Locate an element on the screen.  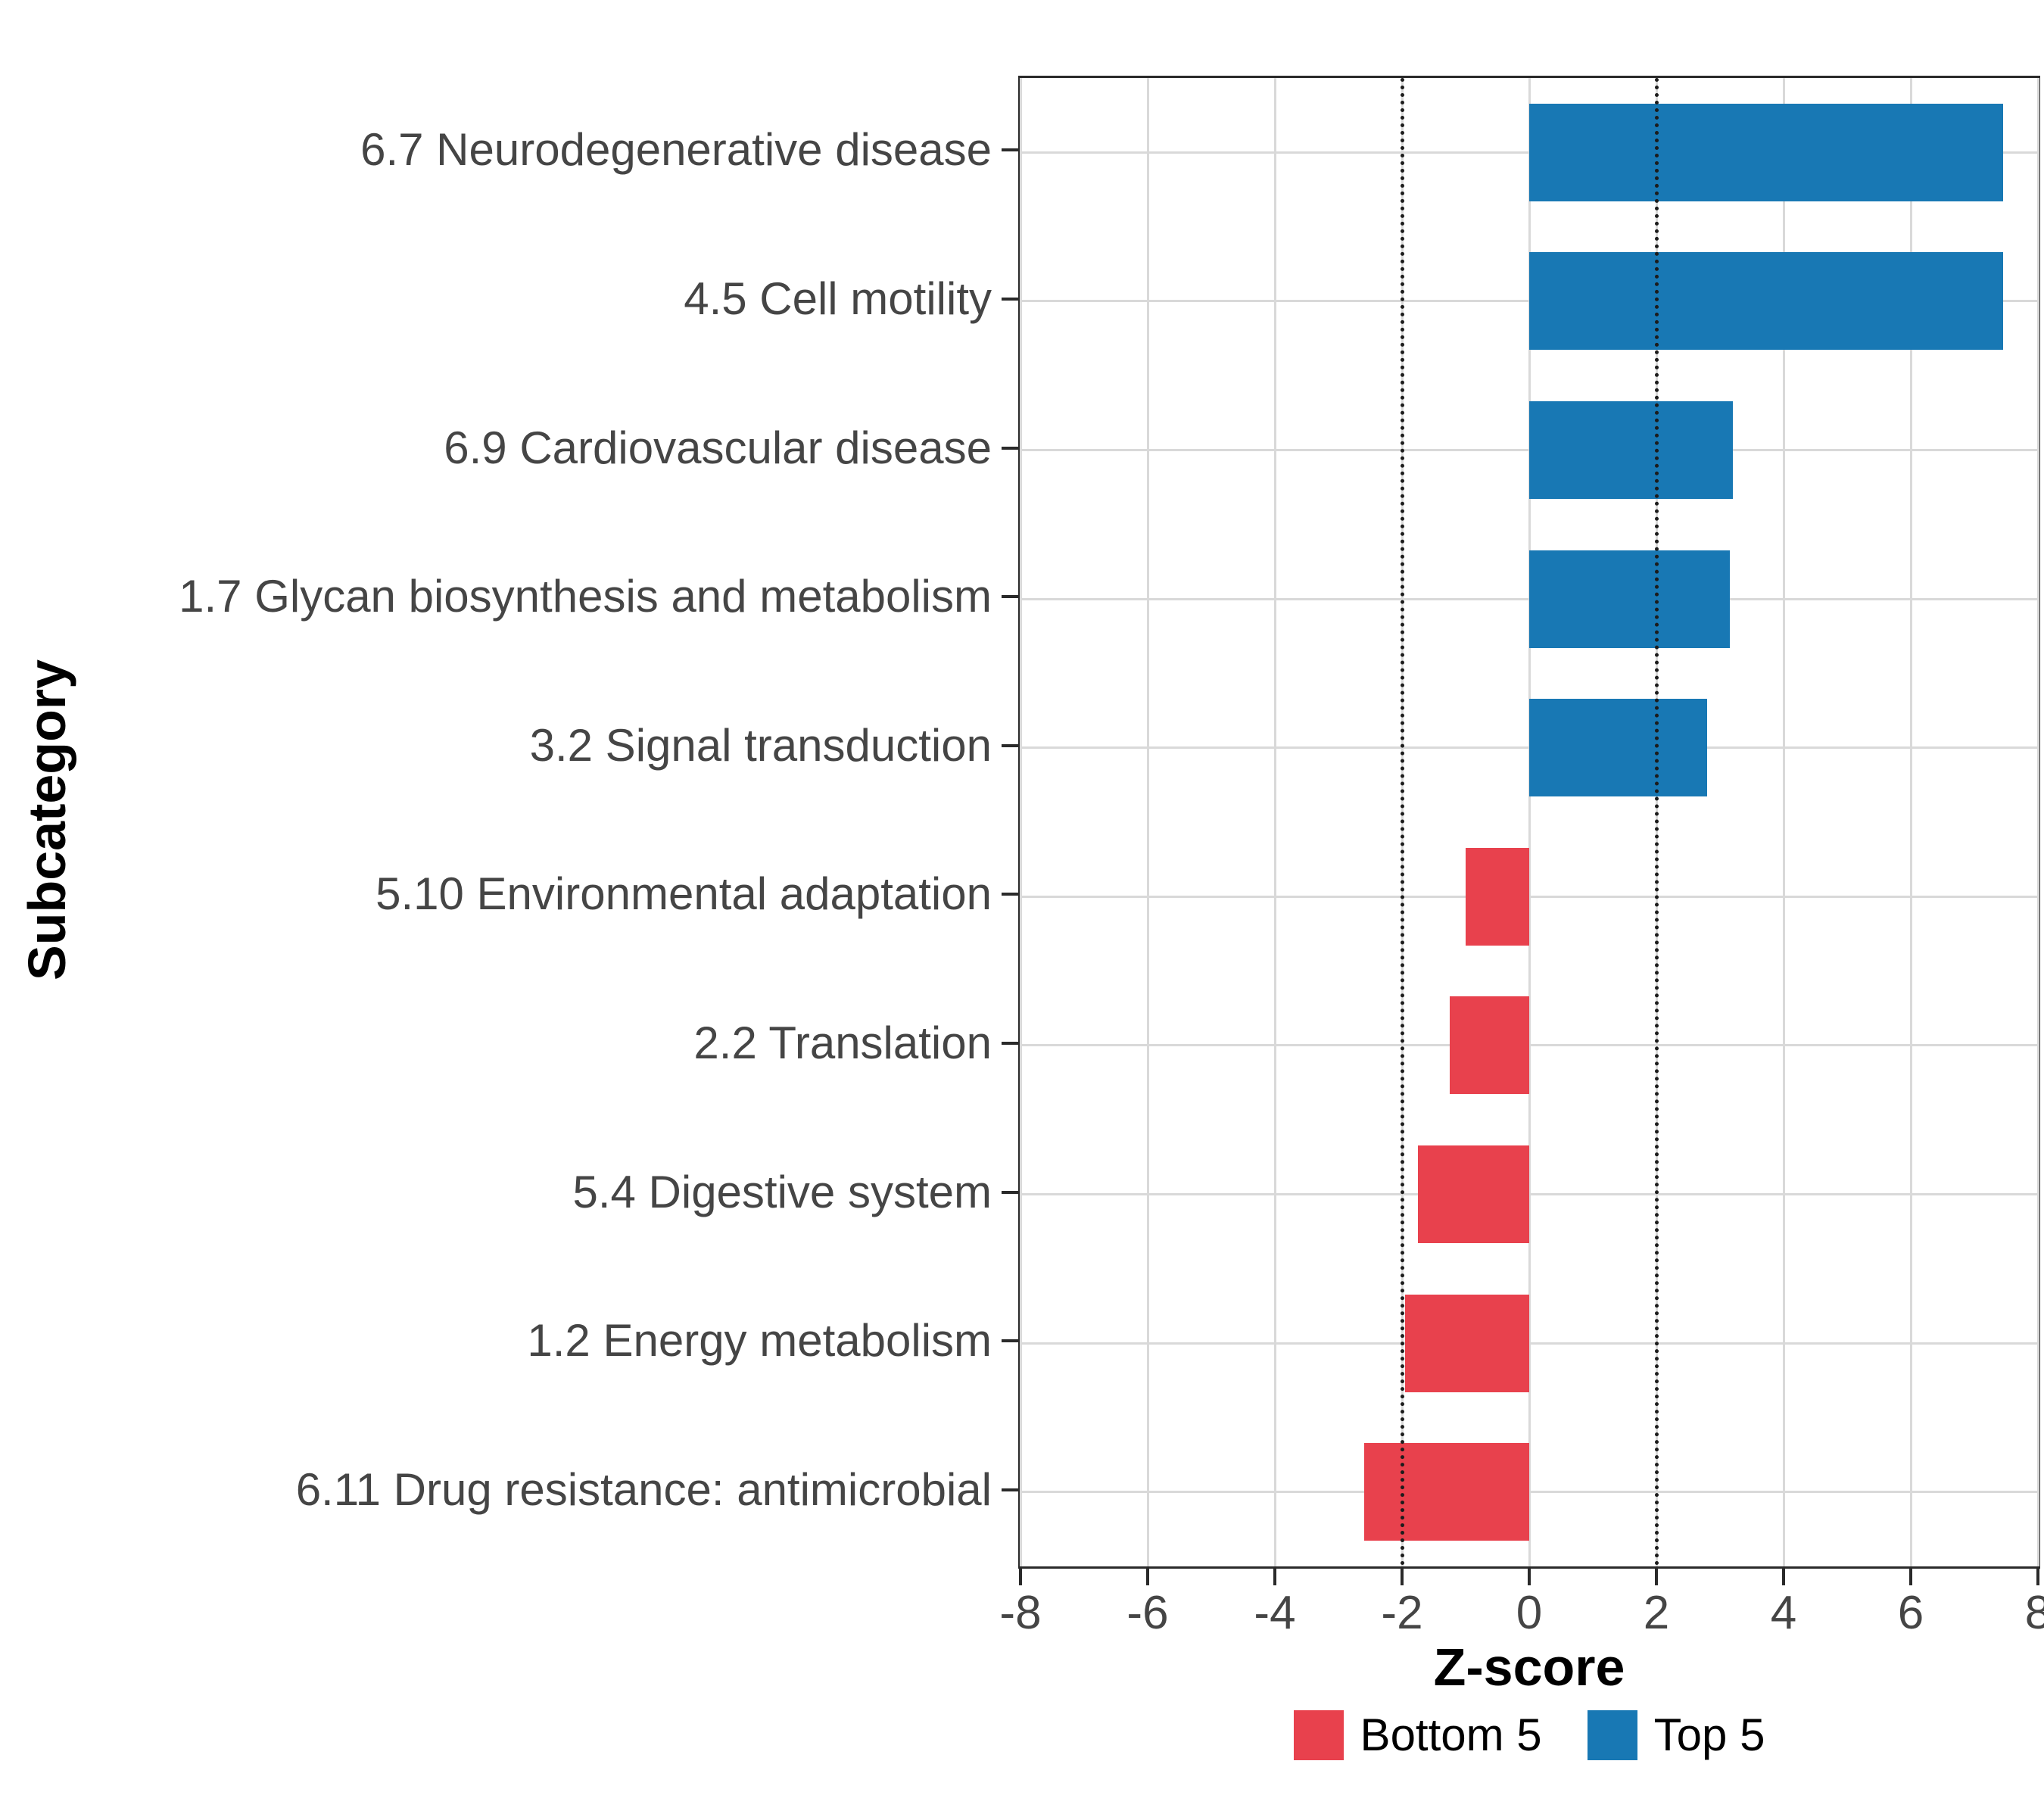
y-tick-label: 4.5 Cell motility is located at coordinates (838, 298).